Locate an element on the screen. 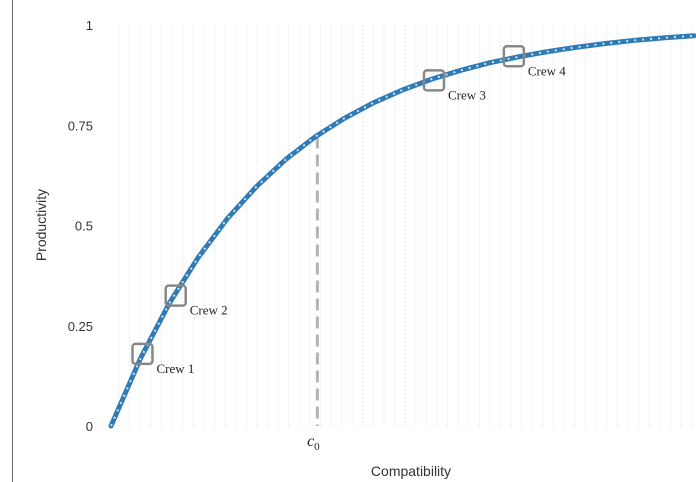 This screenshot has width=696, height=482. x-axis-title: Compatibility is located at coordinates (411, 471).